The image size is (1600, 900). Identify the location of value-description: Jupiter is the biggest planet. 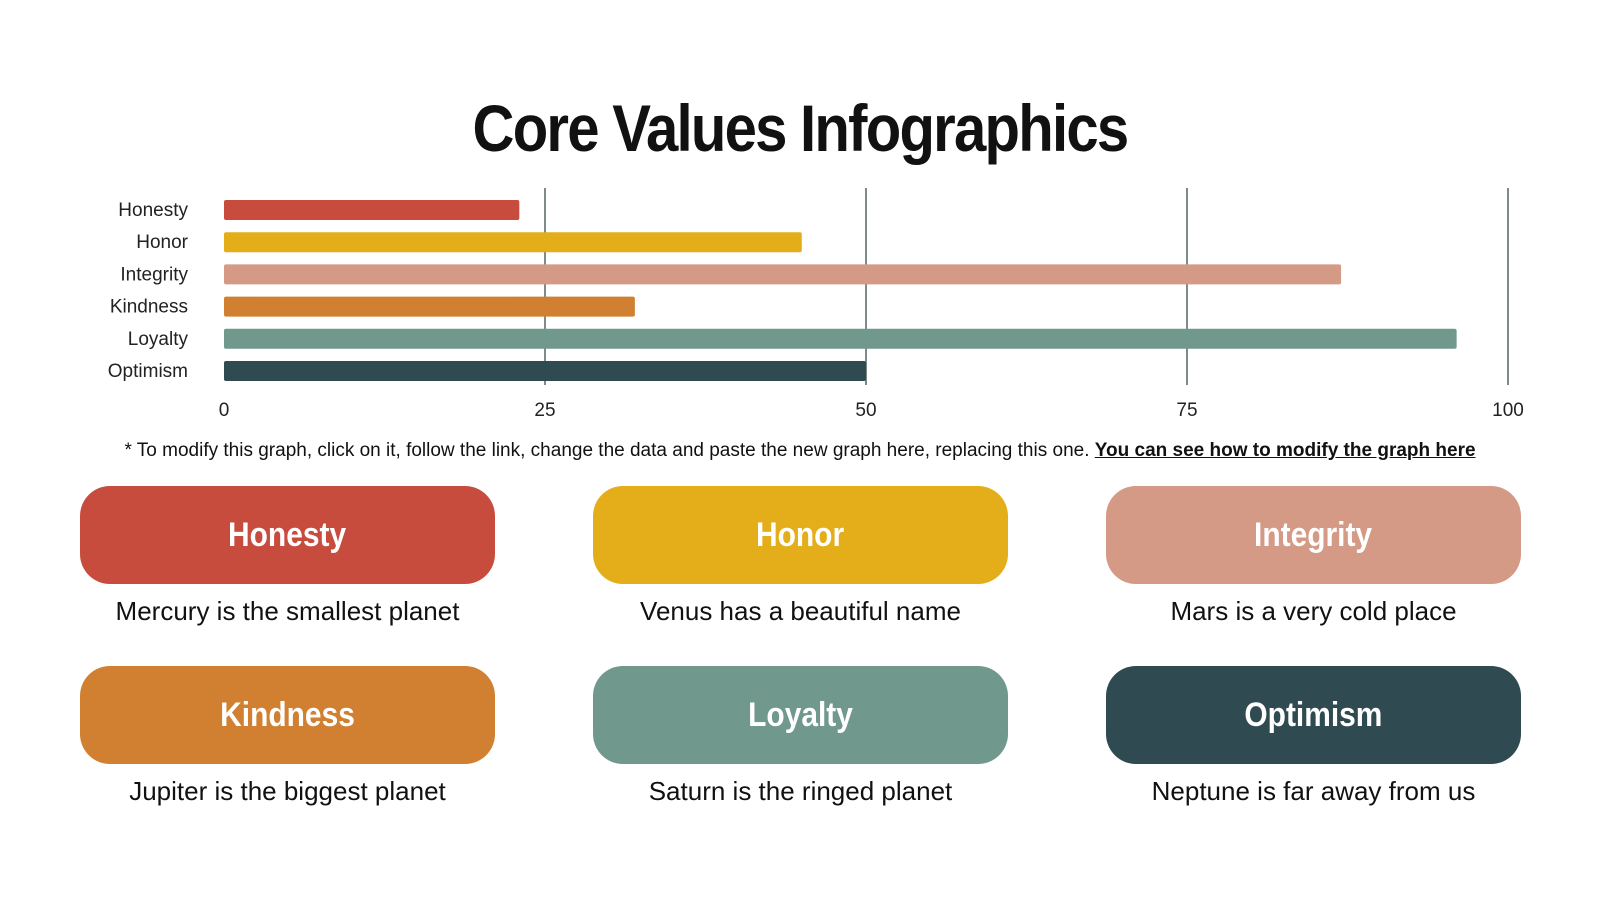
(287, 791).